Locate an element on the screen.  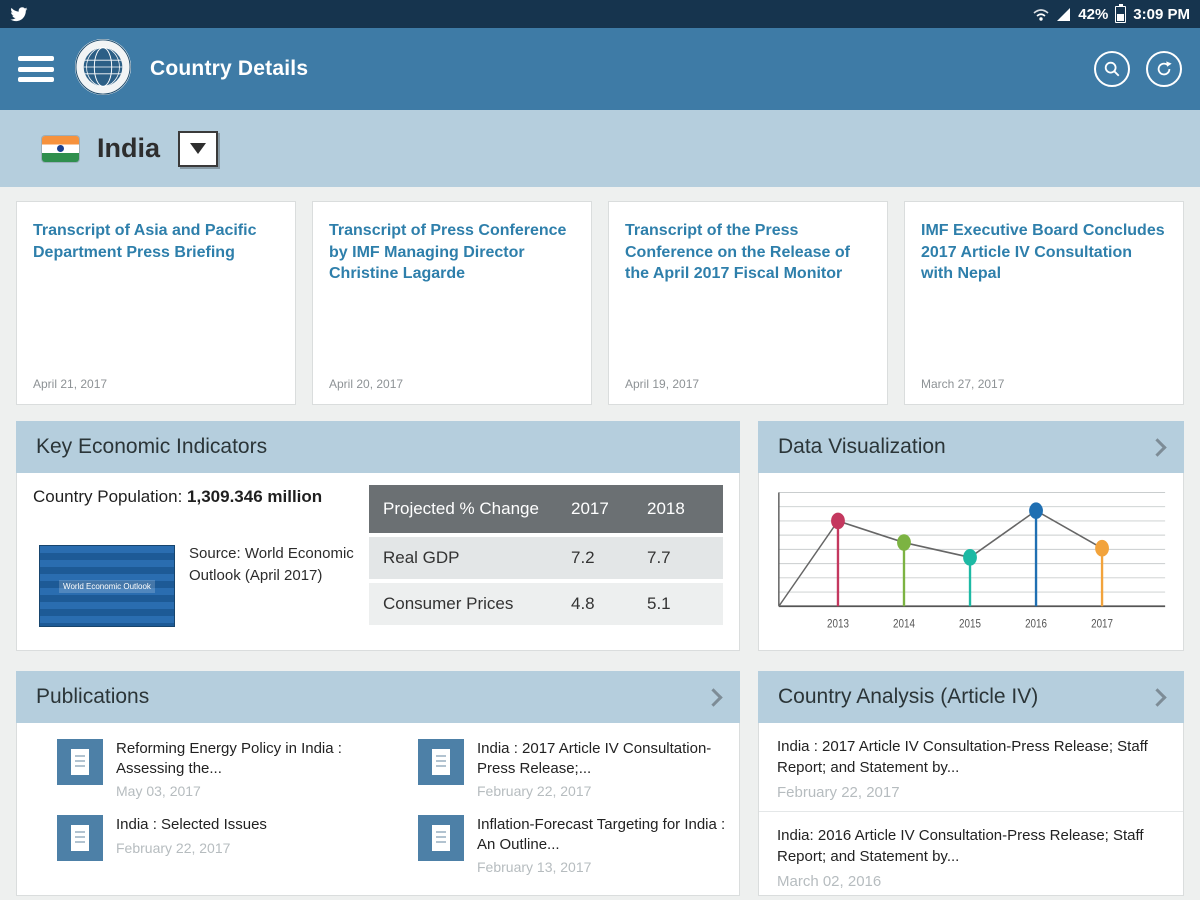
publications-header: Publications is located at coordinates (378, 697).